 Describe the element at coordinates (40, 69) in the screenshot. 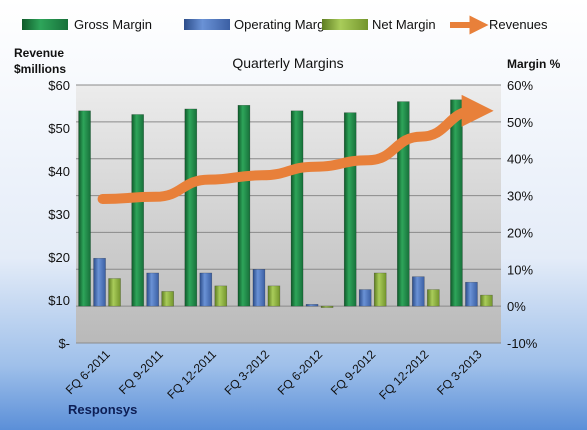

I see `left-axis-title-line2: $millions` at that location.